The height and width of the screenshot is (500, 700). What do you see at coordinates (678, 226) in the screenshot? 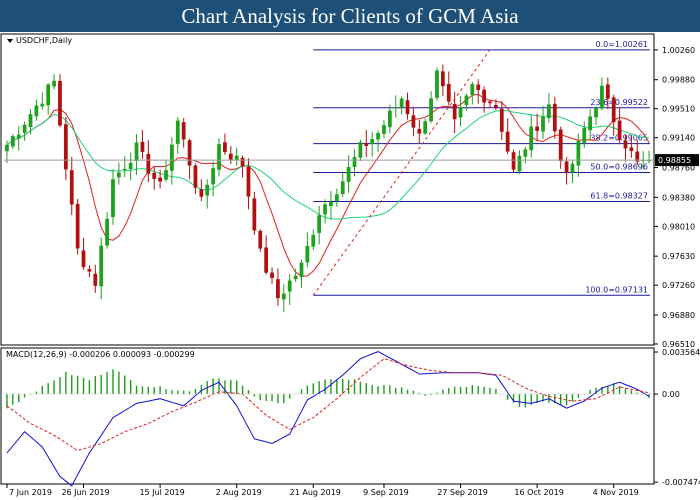
I see `price-tick-label: 0.98010` at bounding box center [678, 226].